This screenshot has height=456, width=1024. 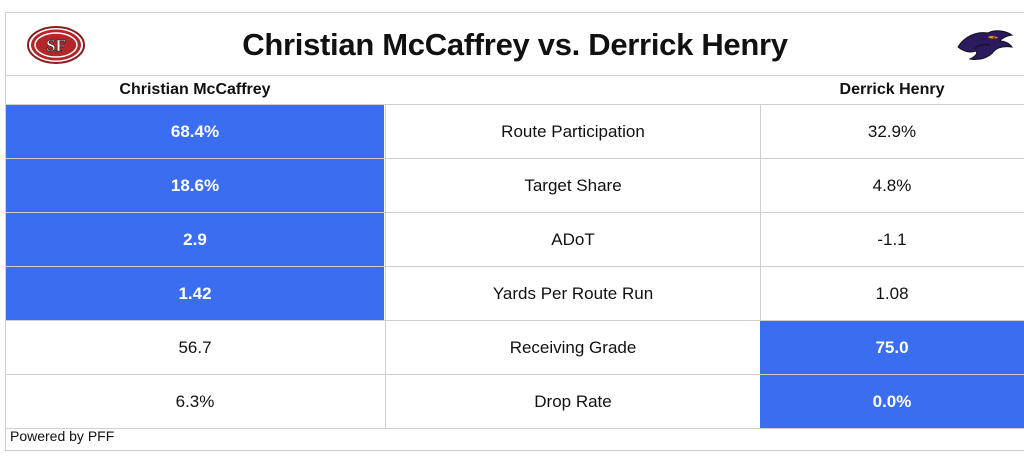 What do you see at coordinates (573, 293) in the screenshot?
I see `metric-label: Yards Per Route Run` at bounding box center [573, 293].